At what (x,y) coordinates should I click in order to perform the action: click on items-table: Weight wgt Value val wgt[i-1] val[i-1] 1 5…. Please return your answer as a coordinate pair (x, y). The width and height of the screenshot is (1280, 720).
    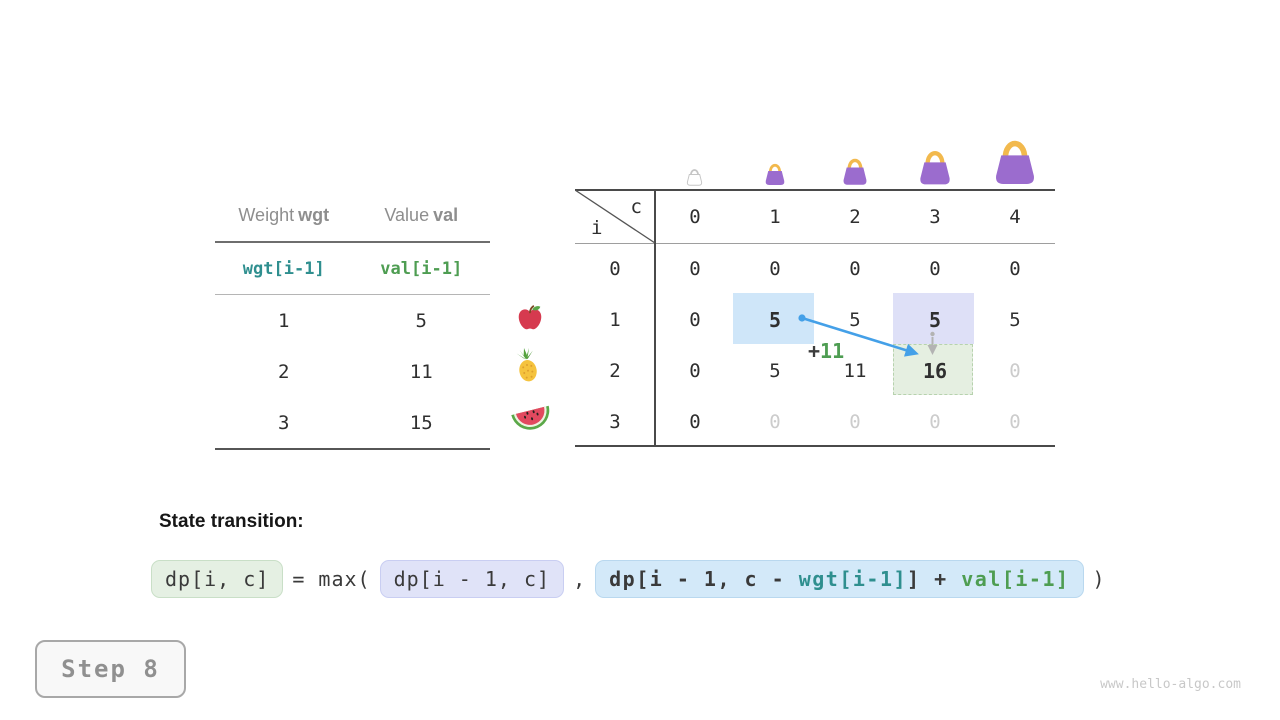
    Looking at the image, I should click on (352, 320).